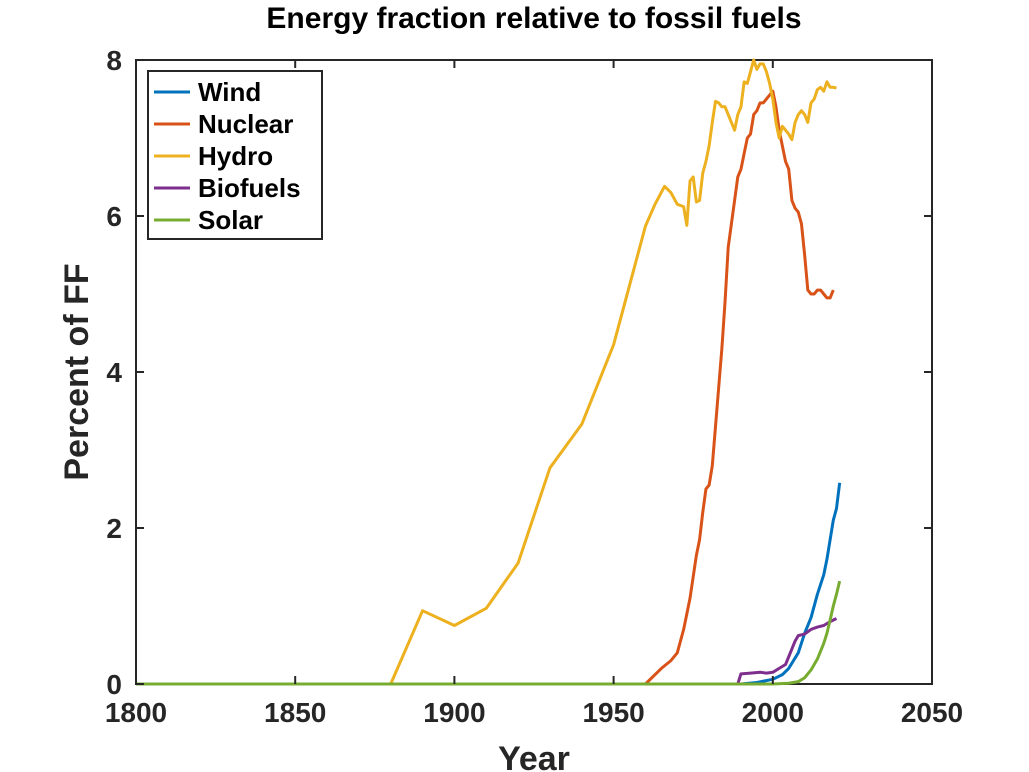  Describe the element at coordinates (114, 216) in the screenshot. I see `y-tick-label: 6` at that location.